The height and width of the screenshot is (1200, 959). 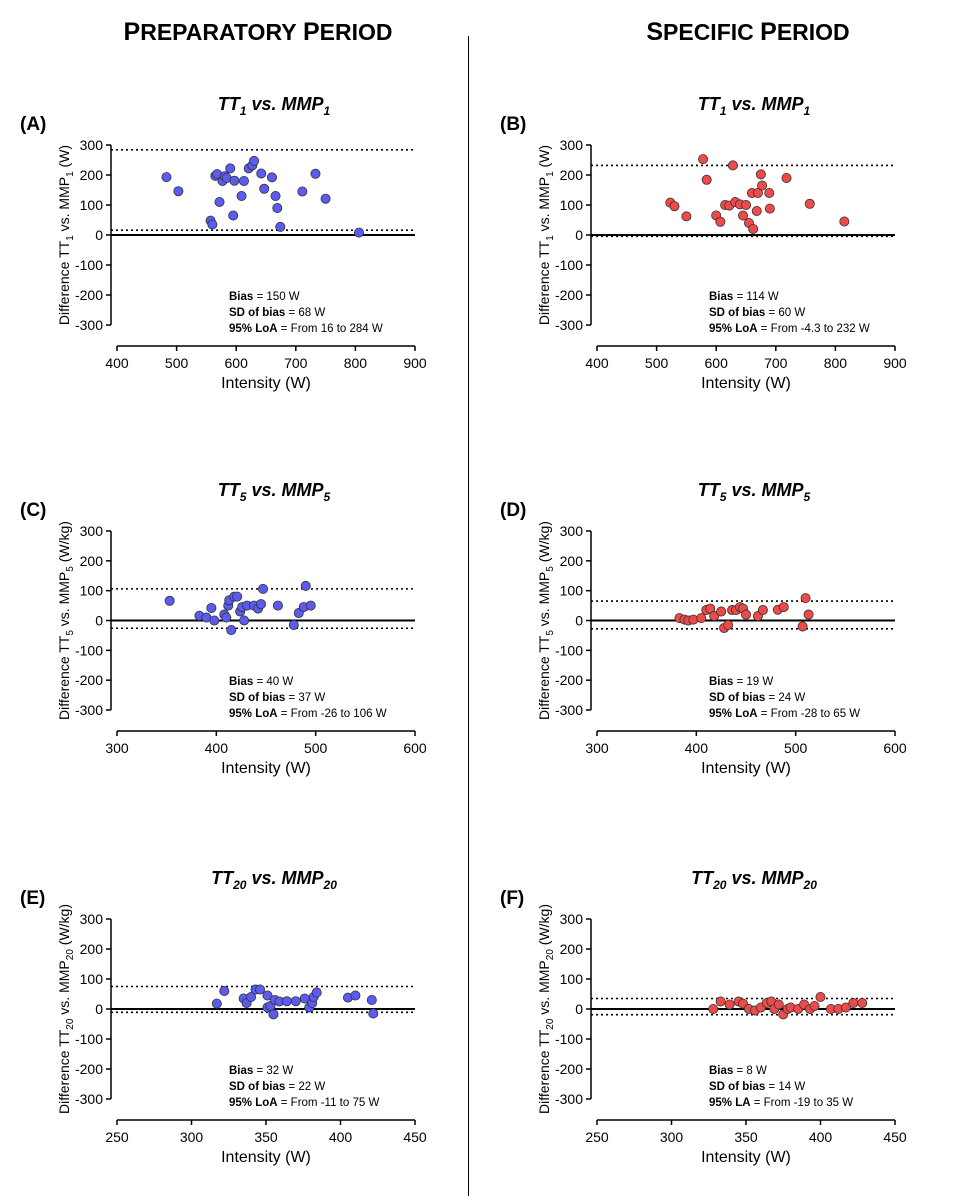 I want to click on stat-line: 95% LoA = From -11 to 75 W, so click(x=304, y=1103).